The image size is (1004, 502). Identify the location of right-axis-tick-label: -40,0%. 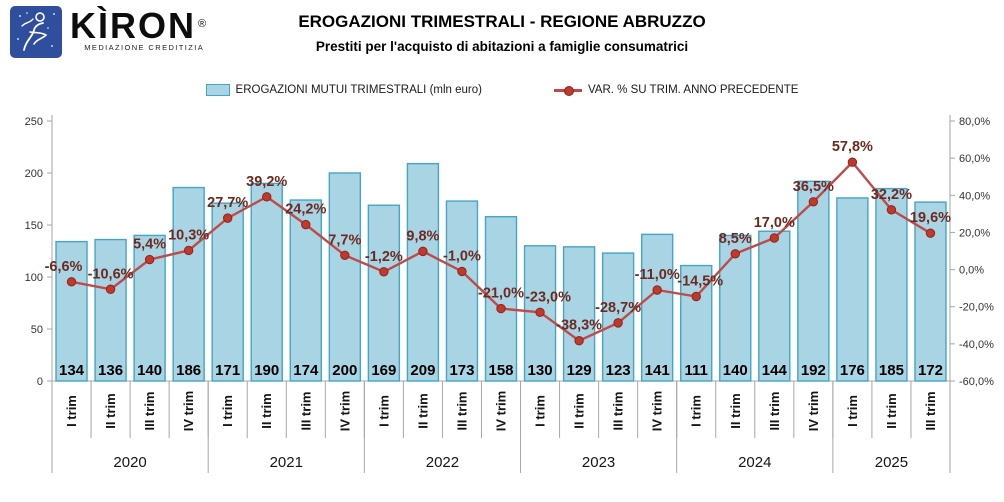
(976, 345).